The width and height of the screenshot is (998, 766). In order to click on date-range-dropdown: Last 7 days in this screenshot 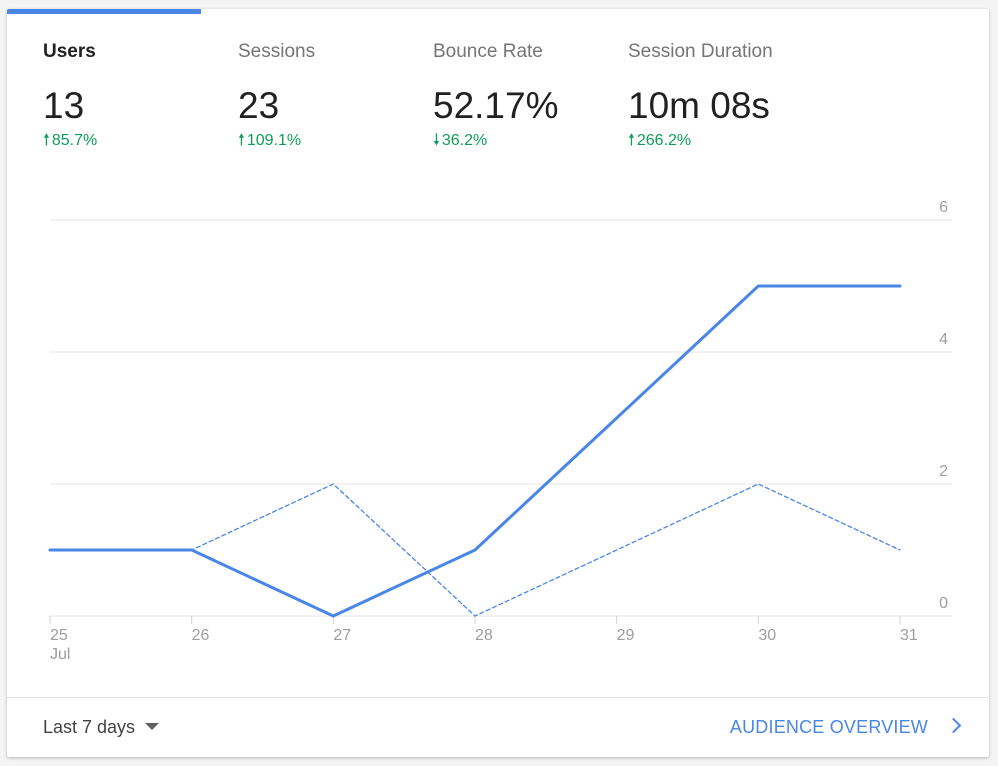, I will do `click(101, 727)`.